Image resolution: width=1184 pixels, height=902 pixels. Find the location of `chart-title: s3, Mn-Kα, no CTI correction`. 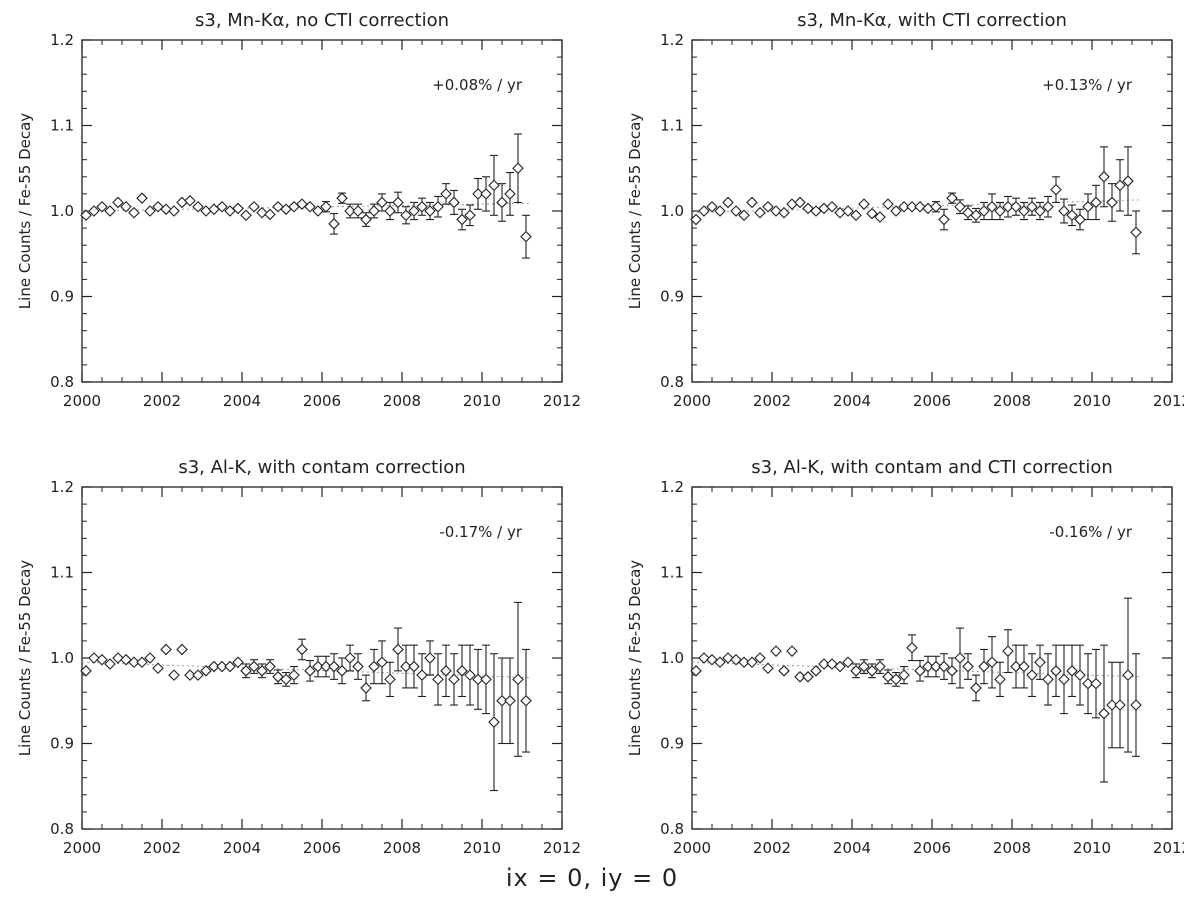

chart-title: s3, Mn-Kα, no CTI correction is located at coordinates (322, 20).